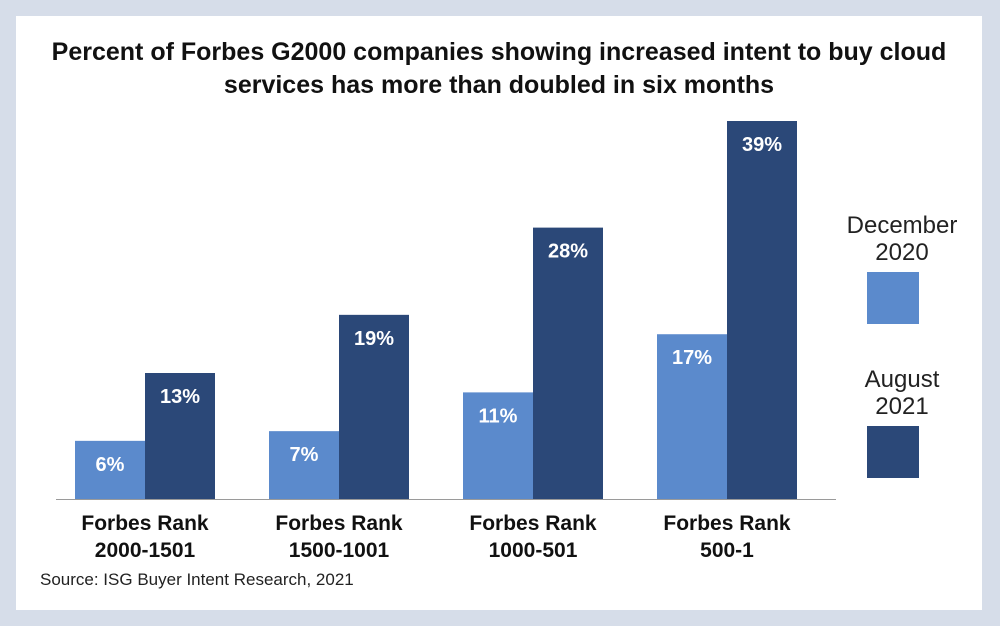 Image resolution: width=1000 pixels, height=626 pixels. Describe the element at coordinates (902, 252) in the screenshot. I see `legend-label-line: 2020` at that location.